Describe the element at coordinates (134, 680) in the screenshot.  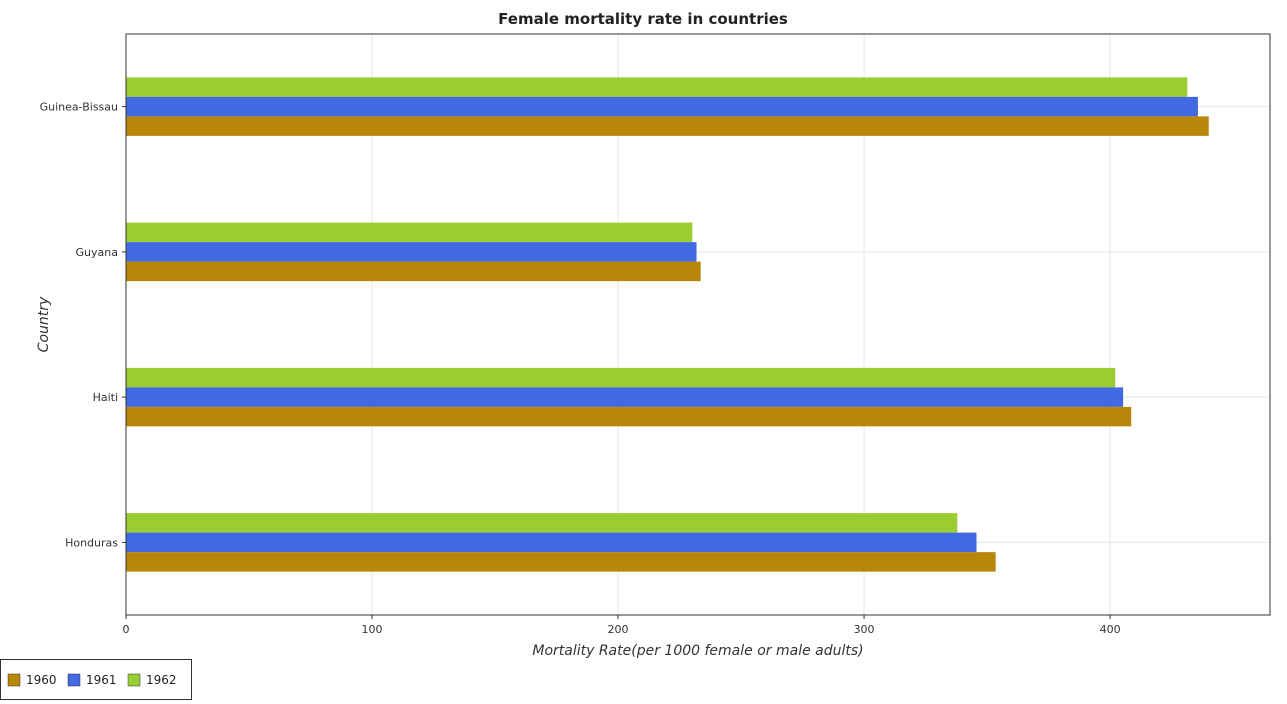
I see `legend-swatch-1962` at that location.